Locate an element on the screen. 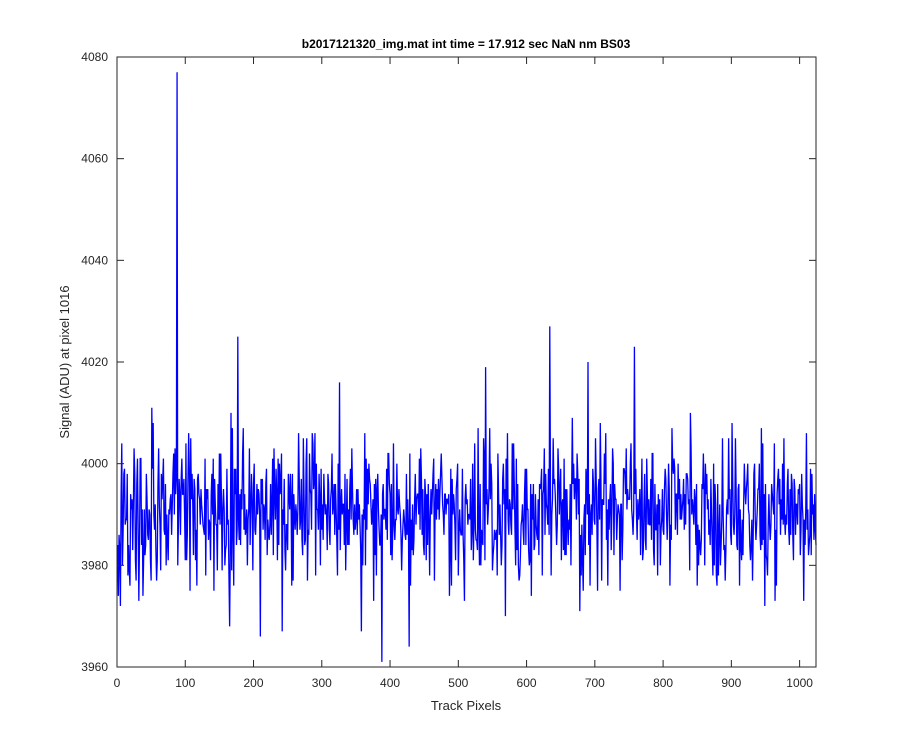 The height and width of the screenshot is (750, 900). y-tick-label: 4080 is located at coordinates (94, 57).